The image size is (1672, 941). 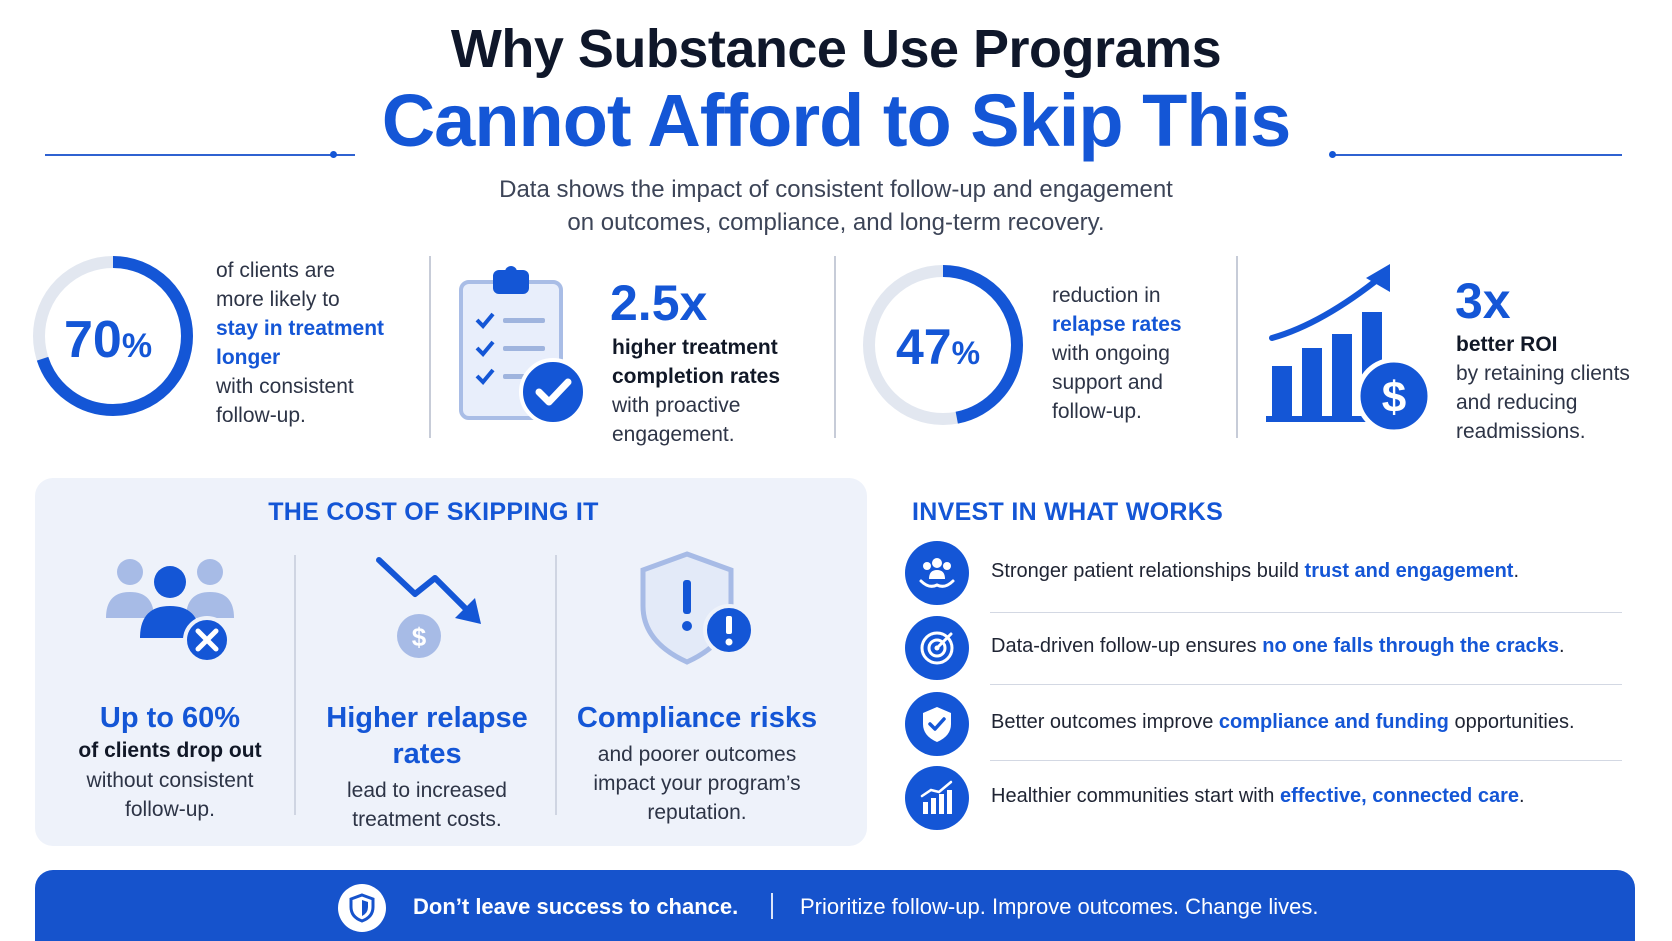 I want to click on title-rule-left, so click(x=200, y=155).